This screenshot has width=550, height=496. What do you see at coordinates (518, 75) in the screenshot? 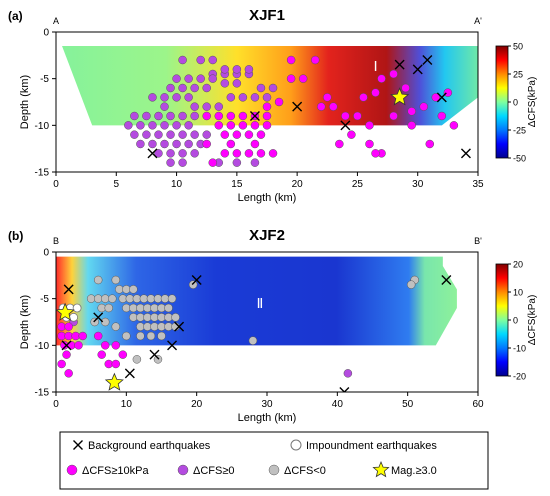
I see `colorbar-tick-label: 25` at bounding box center [518, 75].